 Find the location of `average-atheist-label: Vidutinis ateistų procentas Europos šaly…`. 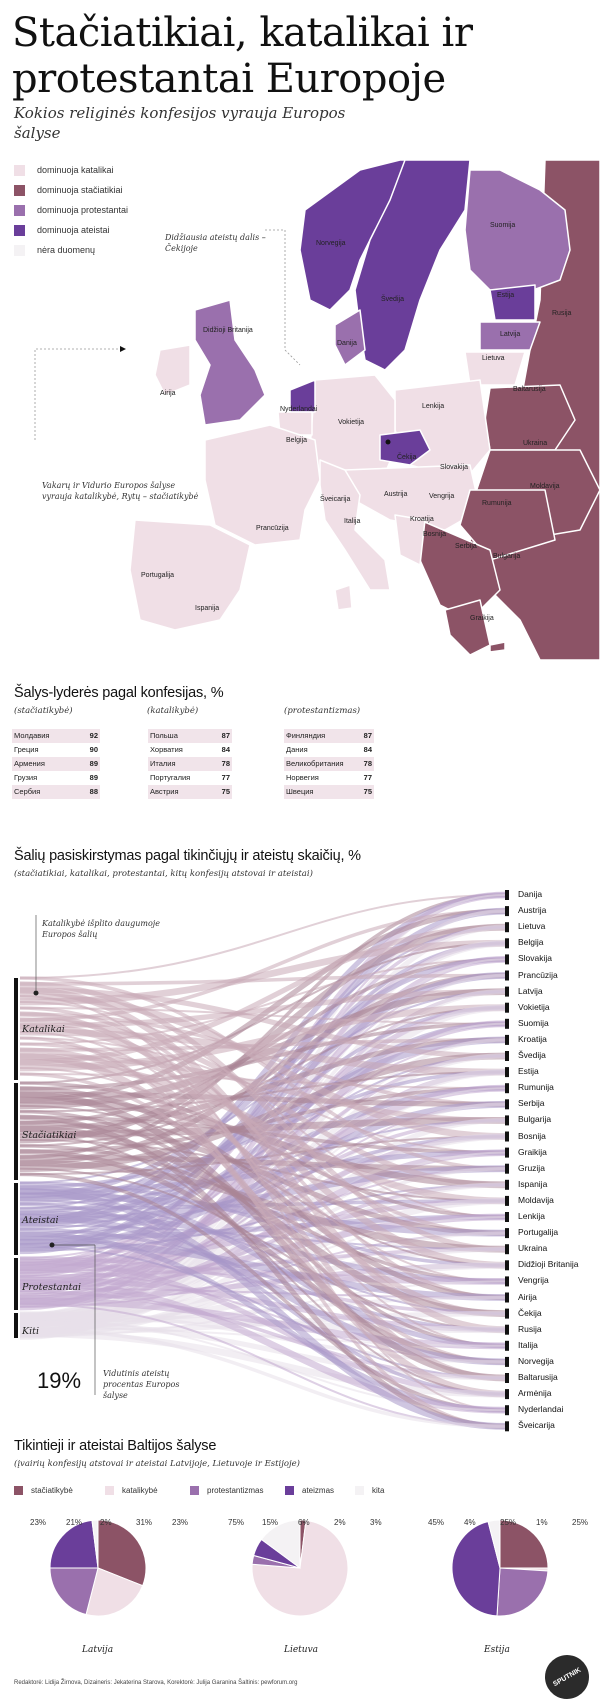

average-atheist-label: Vidutinis ateistų procentas Europos šaly… is located at coordinates (141, 1384).